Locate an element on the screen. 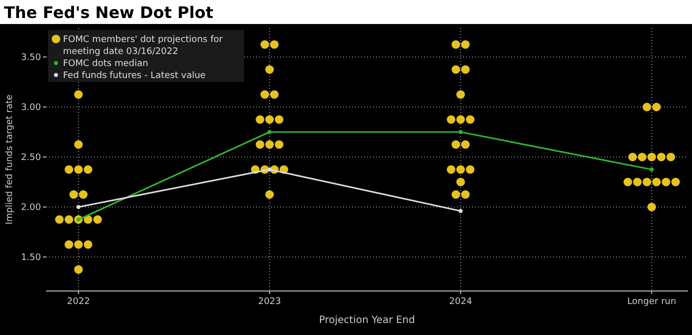  x-tick-label: 2024 is located at coordinates (460, 302).